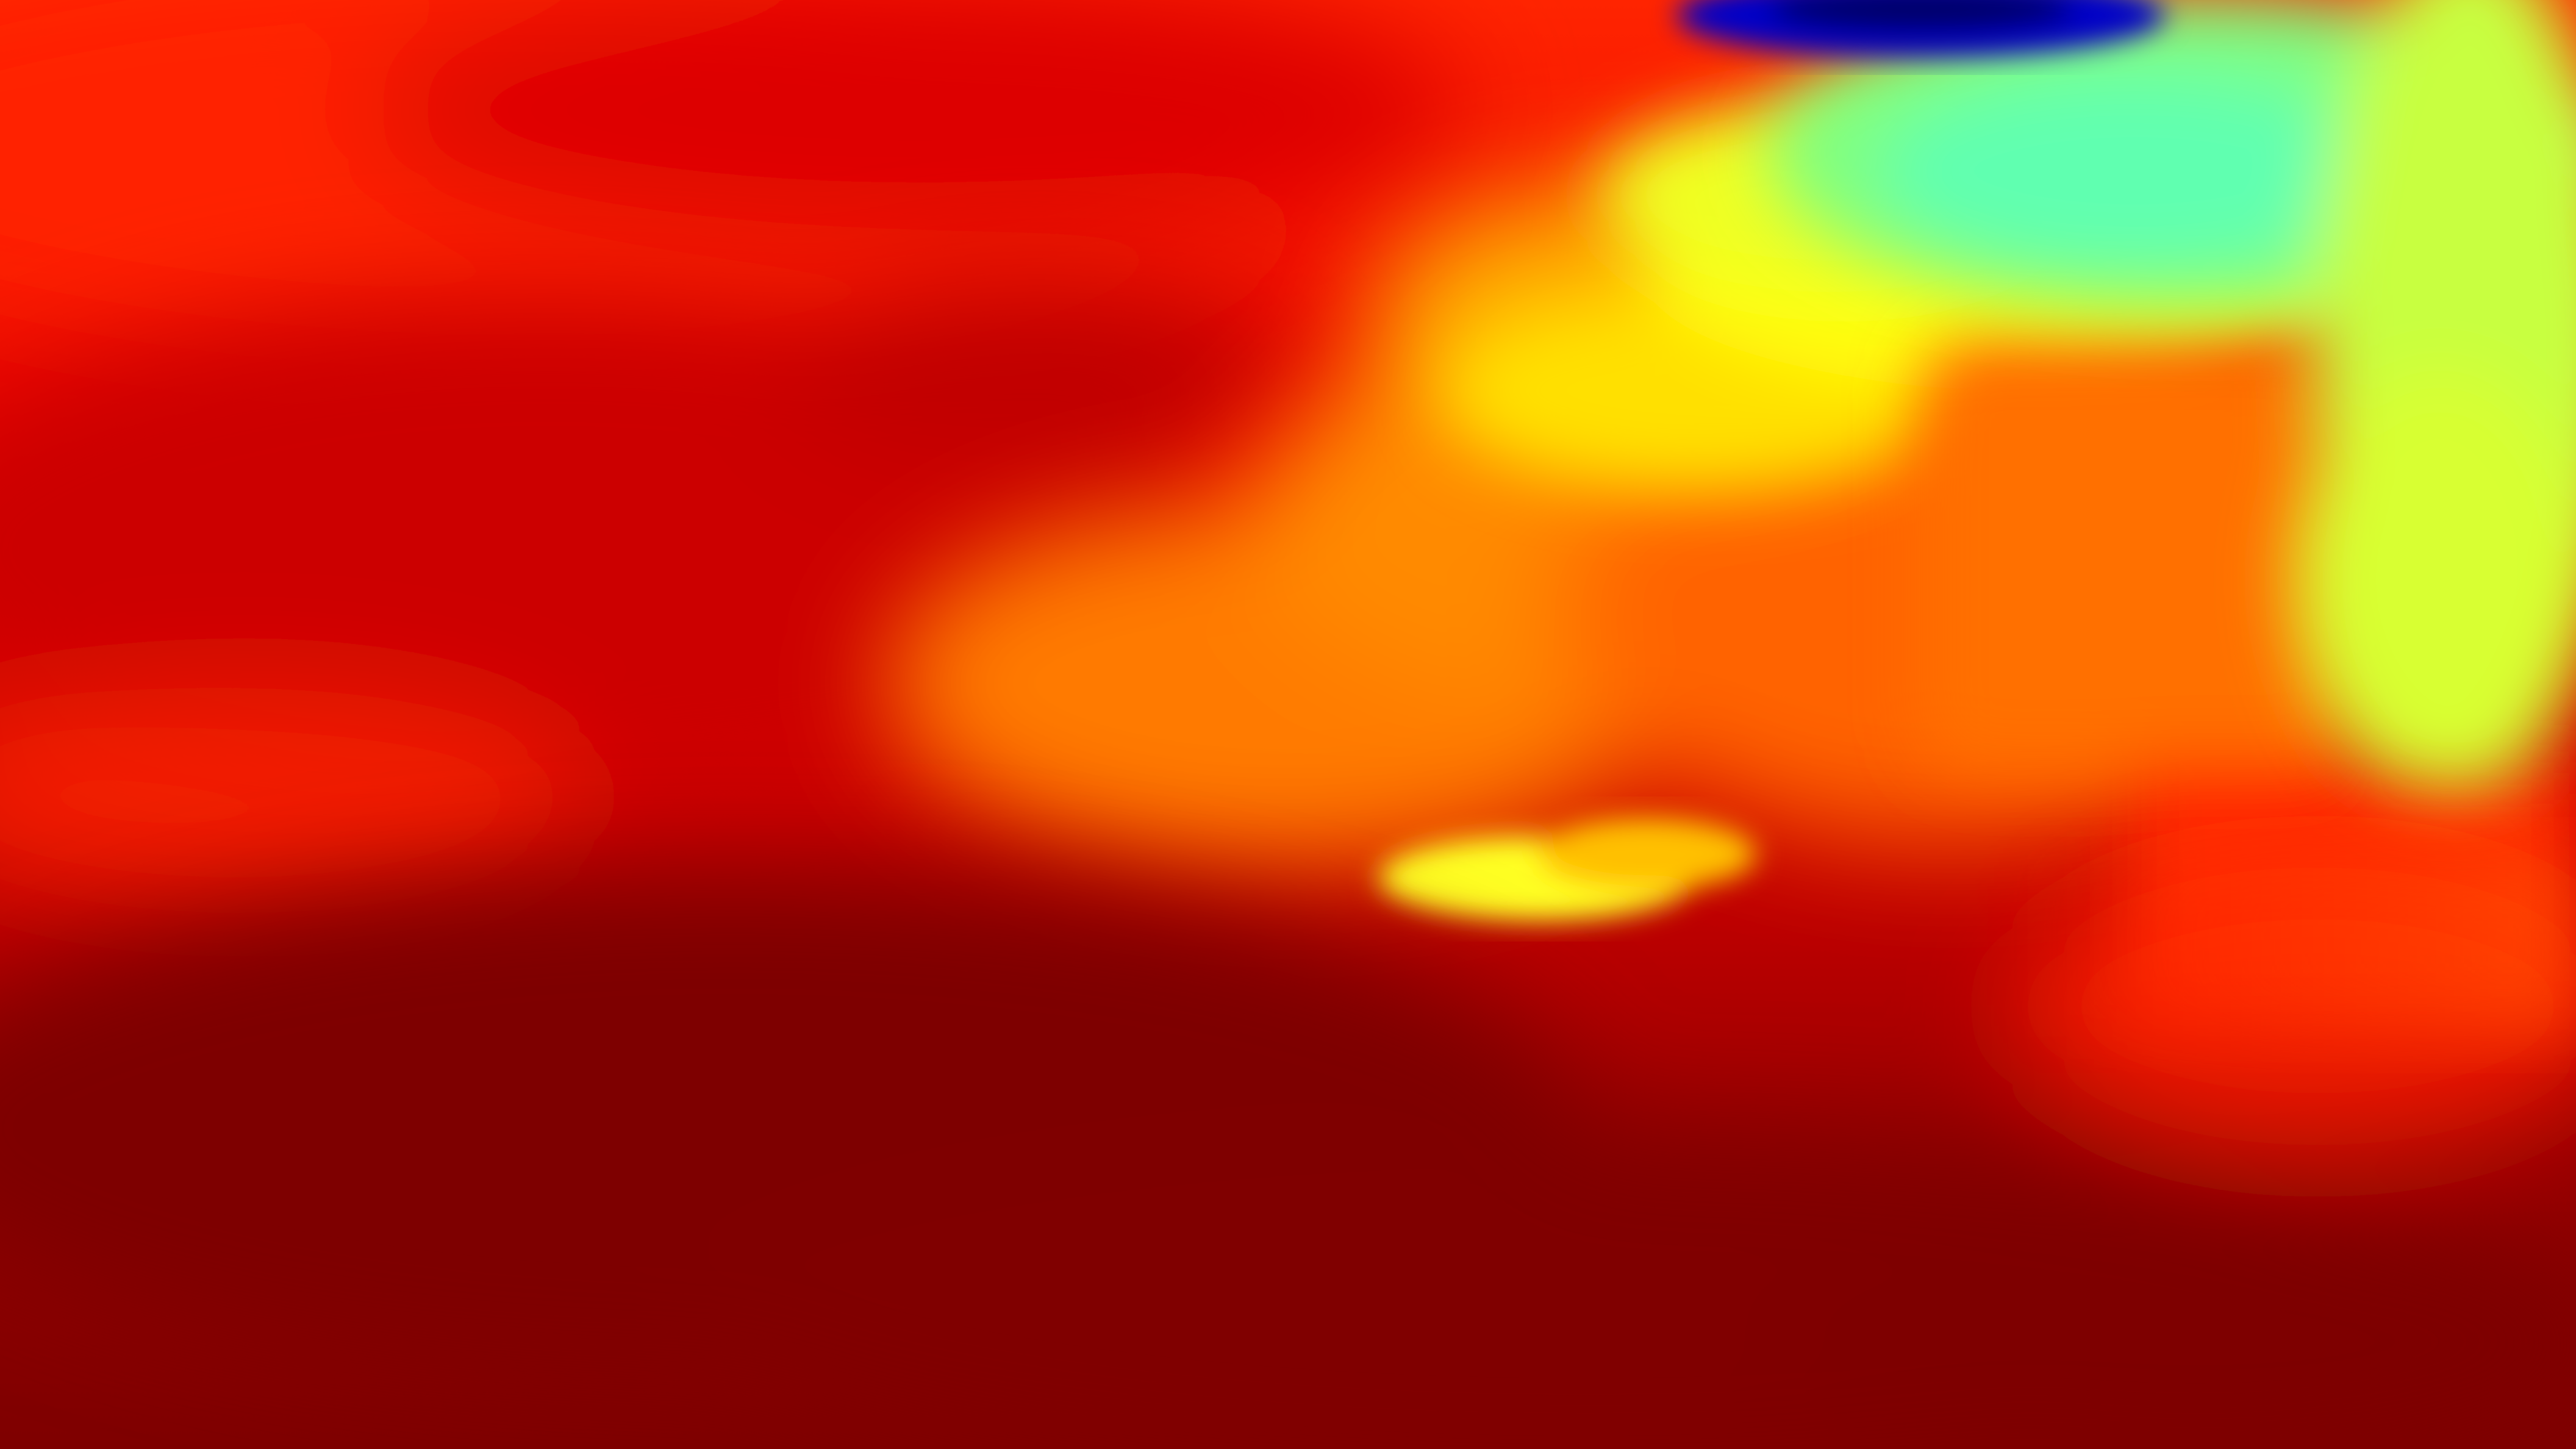 The height and width of the screenshot is (1449, 2576). What do you see at coordinates (2294, 945) in the screenshot?
I see `right-edge-warm` at bounding box center [2294, 945].